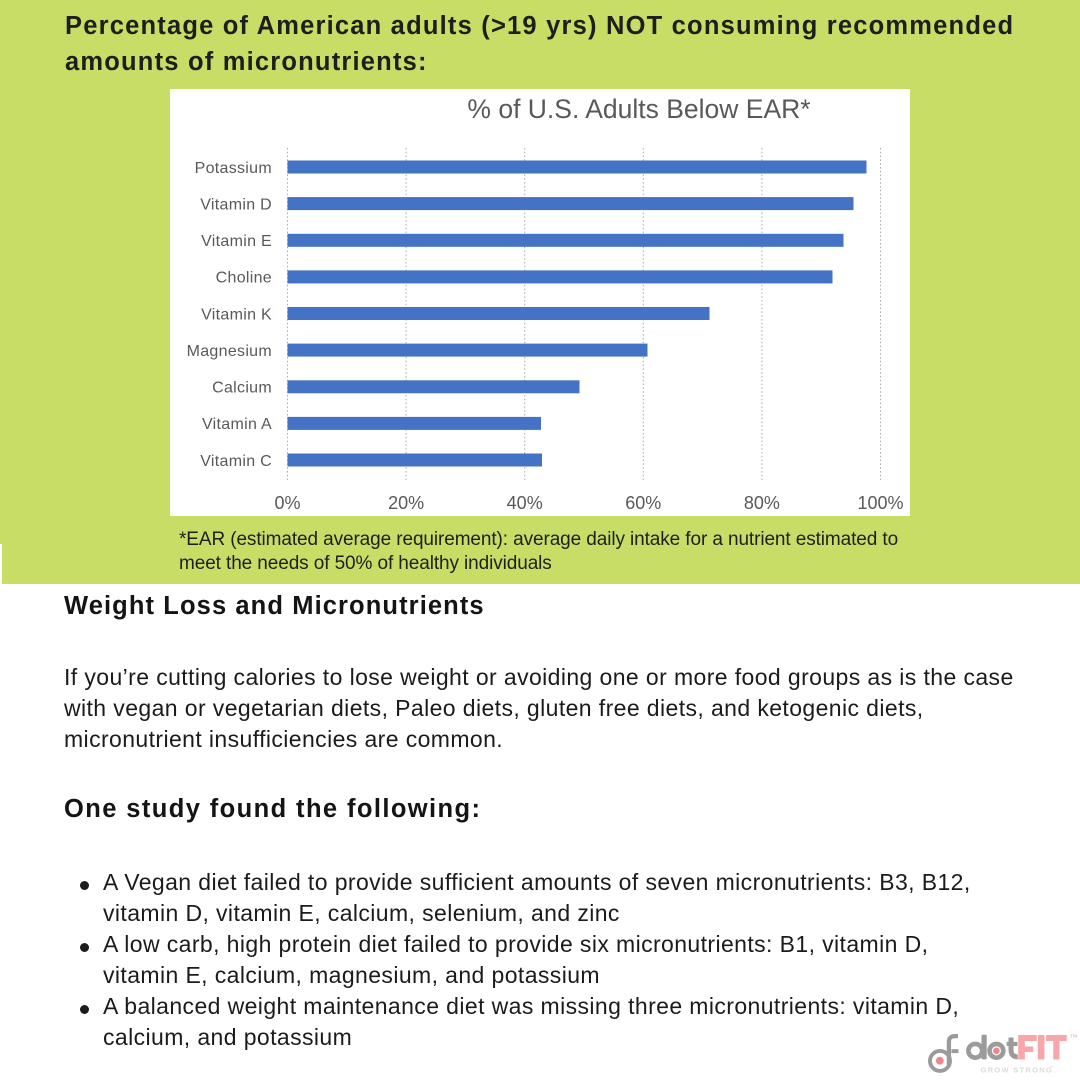  What do you see at coordinates (638, 109) in the screenshot?
I see `svg-text: % of U.S. Adults Below EAR*` at bounding box center [638, 109].